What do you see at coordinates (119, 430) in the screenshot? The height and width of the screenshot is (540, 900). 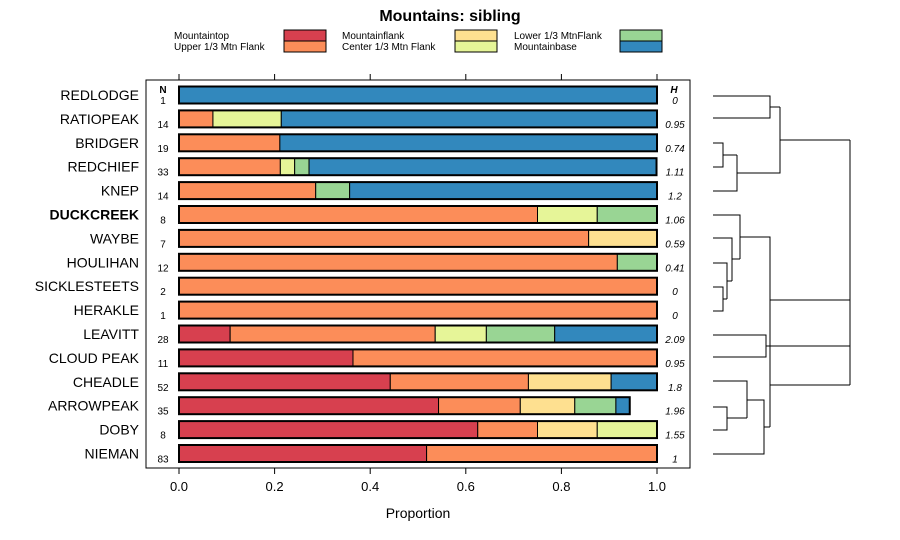 I see `row-label-doby: DOBY` at bounding box center [119, 430].